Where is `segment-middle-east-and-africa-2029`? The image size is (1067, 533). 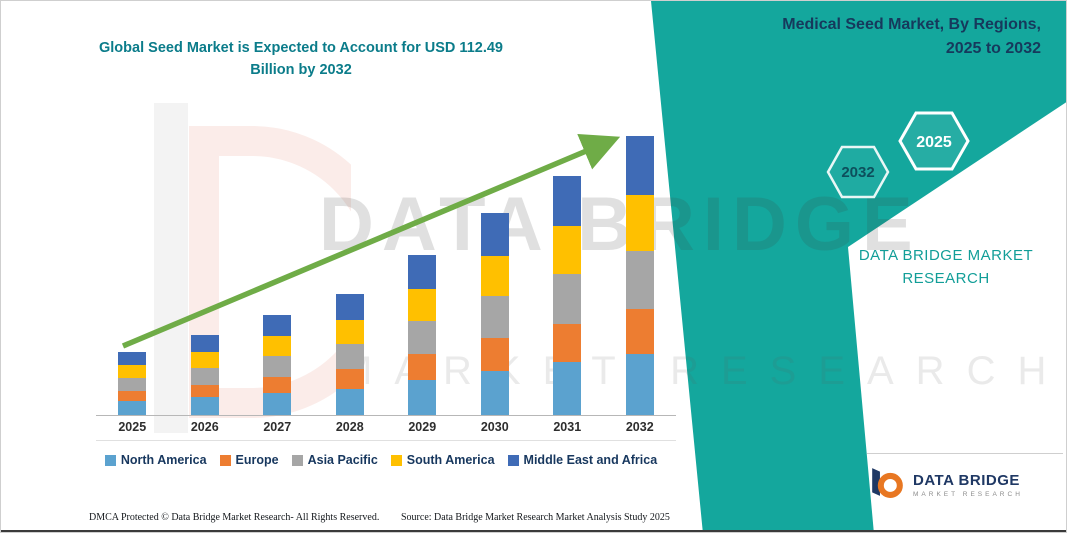
segment-middle-east-and-africa-2029 is located at coordinates (422, 272).